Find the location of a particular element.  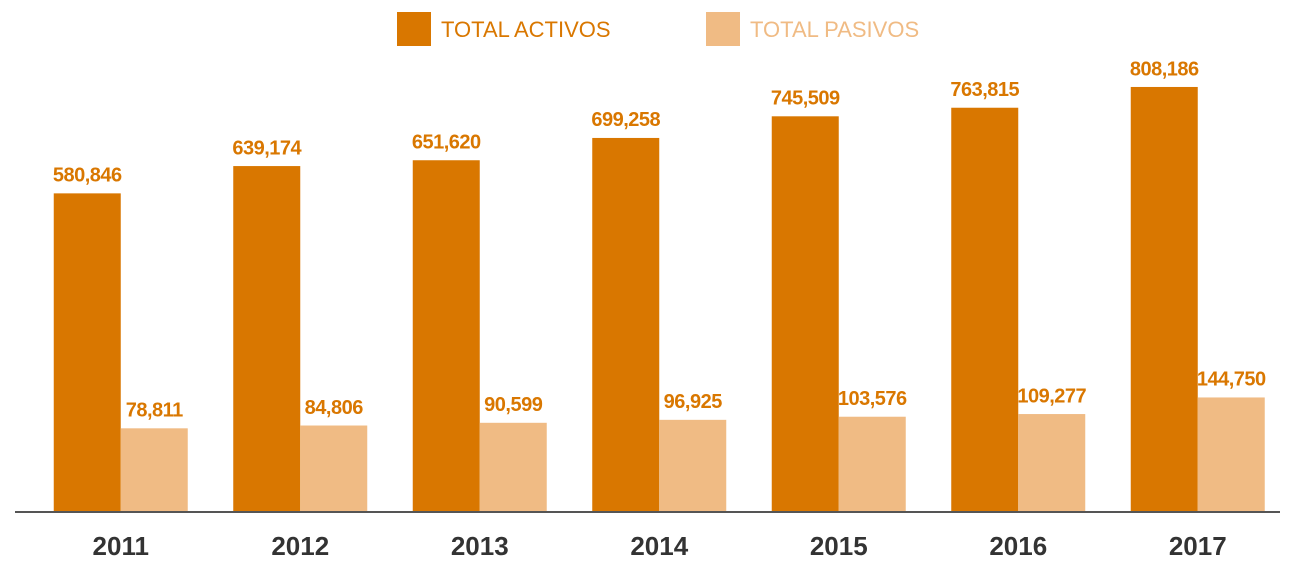

x-tick-label: 2012 is located at coordinates (300, 546).